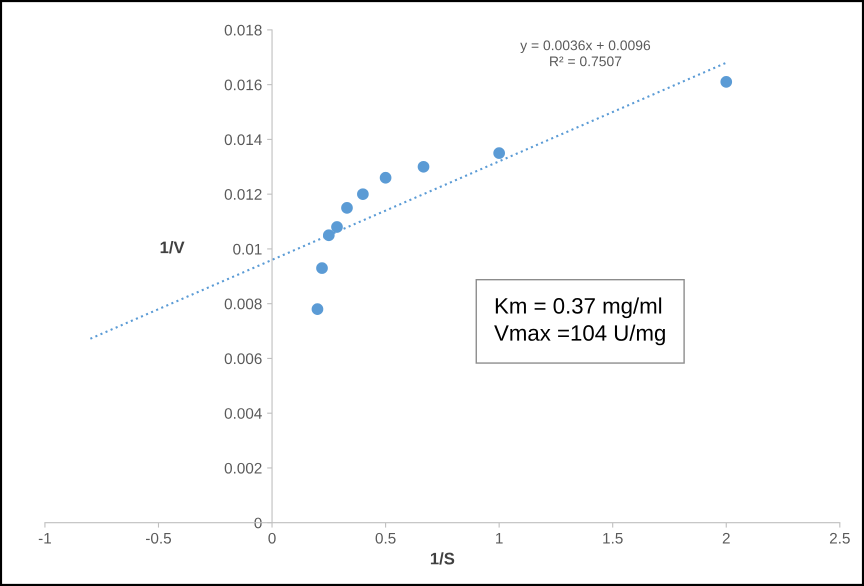  Describe the element at coordinates (159, 538) in the screenshot. I see `x-tick-label: -0.5` at that location.